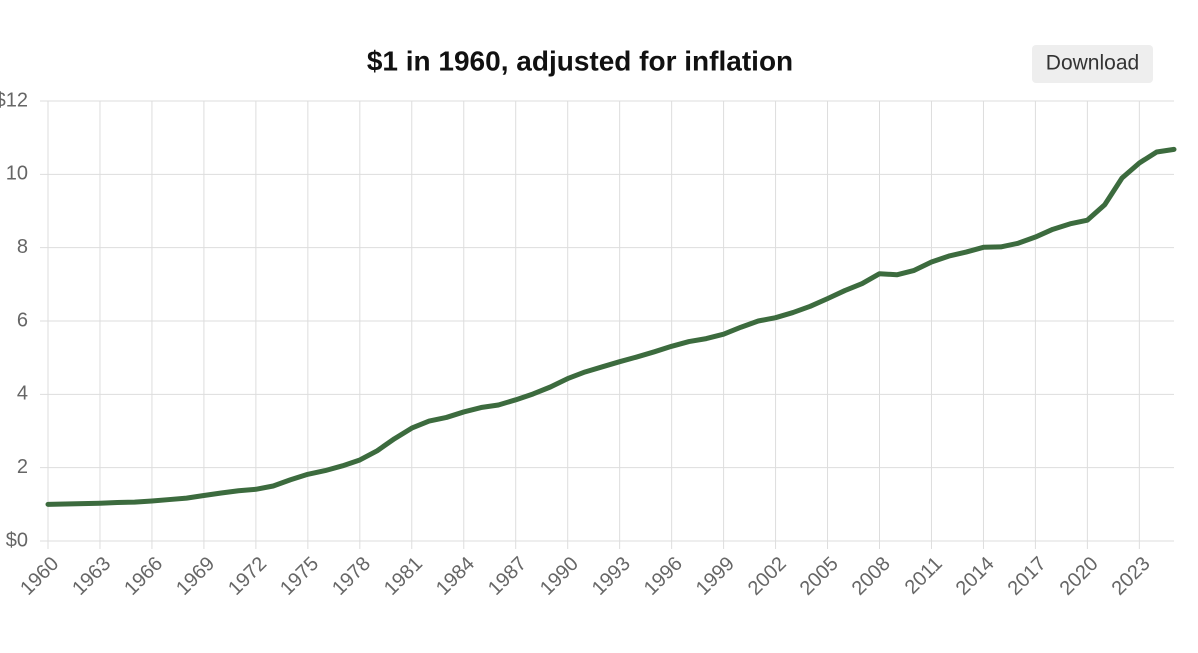 The height and width of the screenshot is (653, 1198). I want to click on x-tick-label: 2023, so click(1131, 576).